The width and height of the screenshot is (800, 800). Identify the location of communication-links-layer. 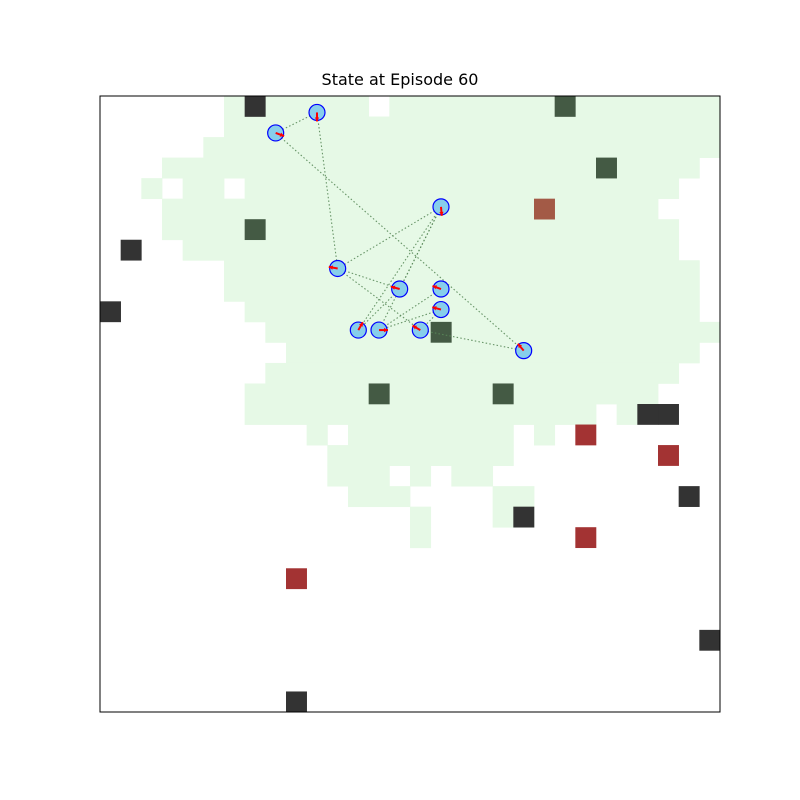
(400, 231).